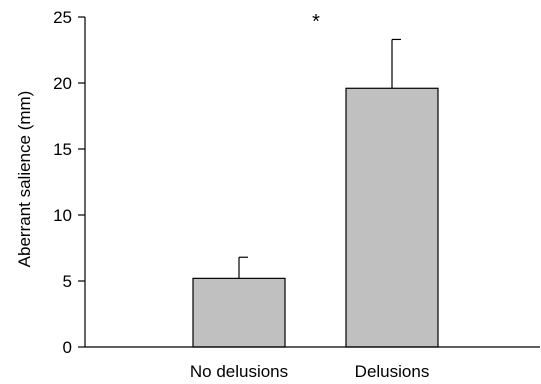 The height and width of the screenshot is (384, 541). What do you see at coordinates (309, 371) in the screenshot?
I see `x-labels-group: No delusions Delusions` at bounding box center [309, 371].